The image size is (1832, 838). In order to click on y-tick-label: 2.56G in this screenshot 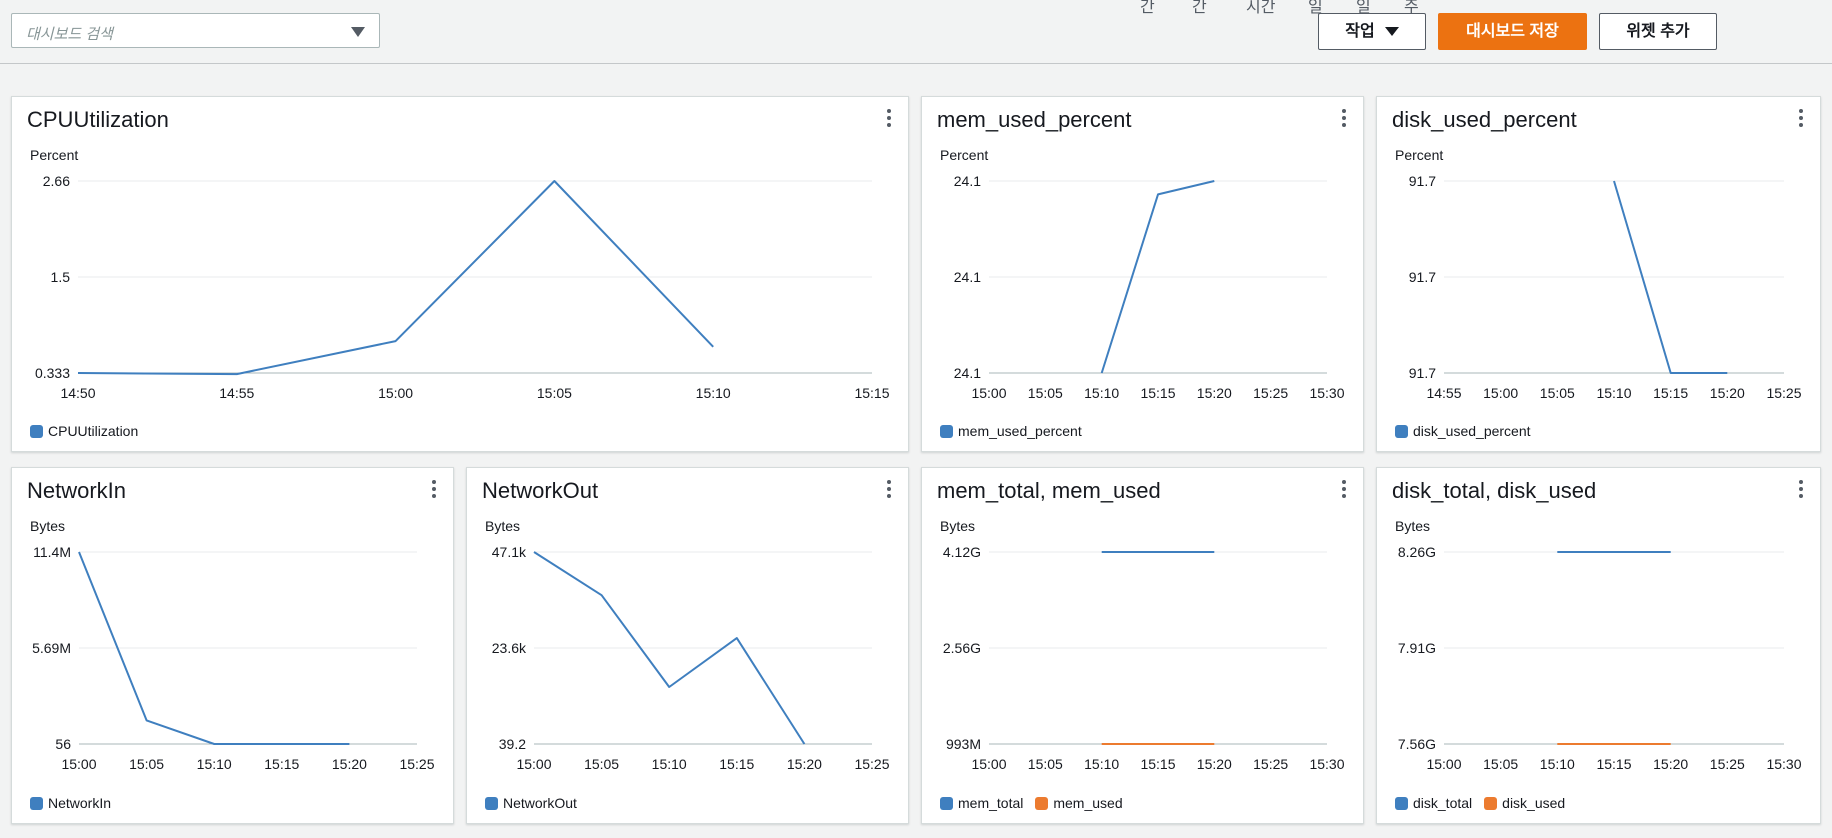, I will do `click(962, 648)`.